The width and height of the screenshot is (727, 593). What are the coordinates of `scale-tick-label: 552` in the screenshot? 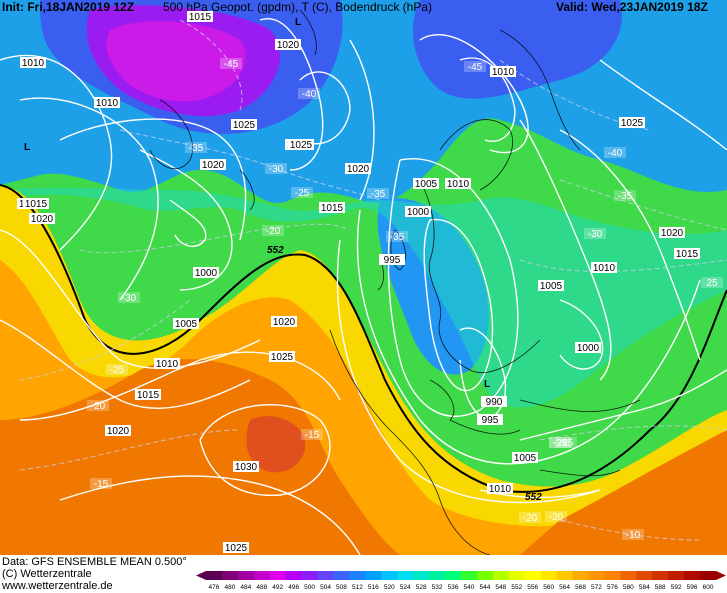 It's located at (516, 587).